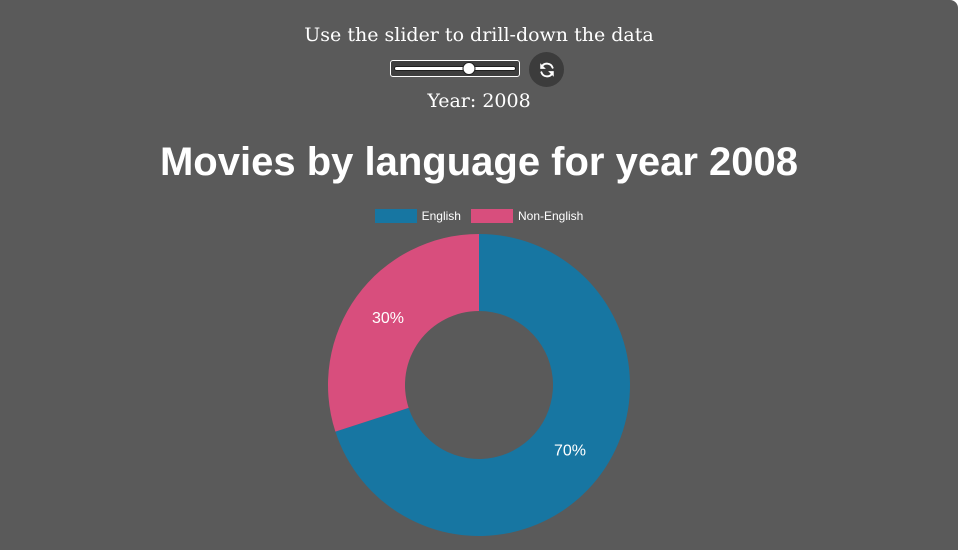 This screenshot has height=550, width=965. What do you see at coordinates (388, 318) in the screenshot?
I see `slice-label-non-english: 30%` at bounding box center [388, 318].